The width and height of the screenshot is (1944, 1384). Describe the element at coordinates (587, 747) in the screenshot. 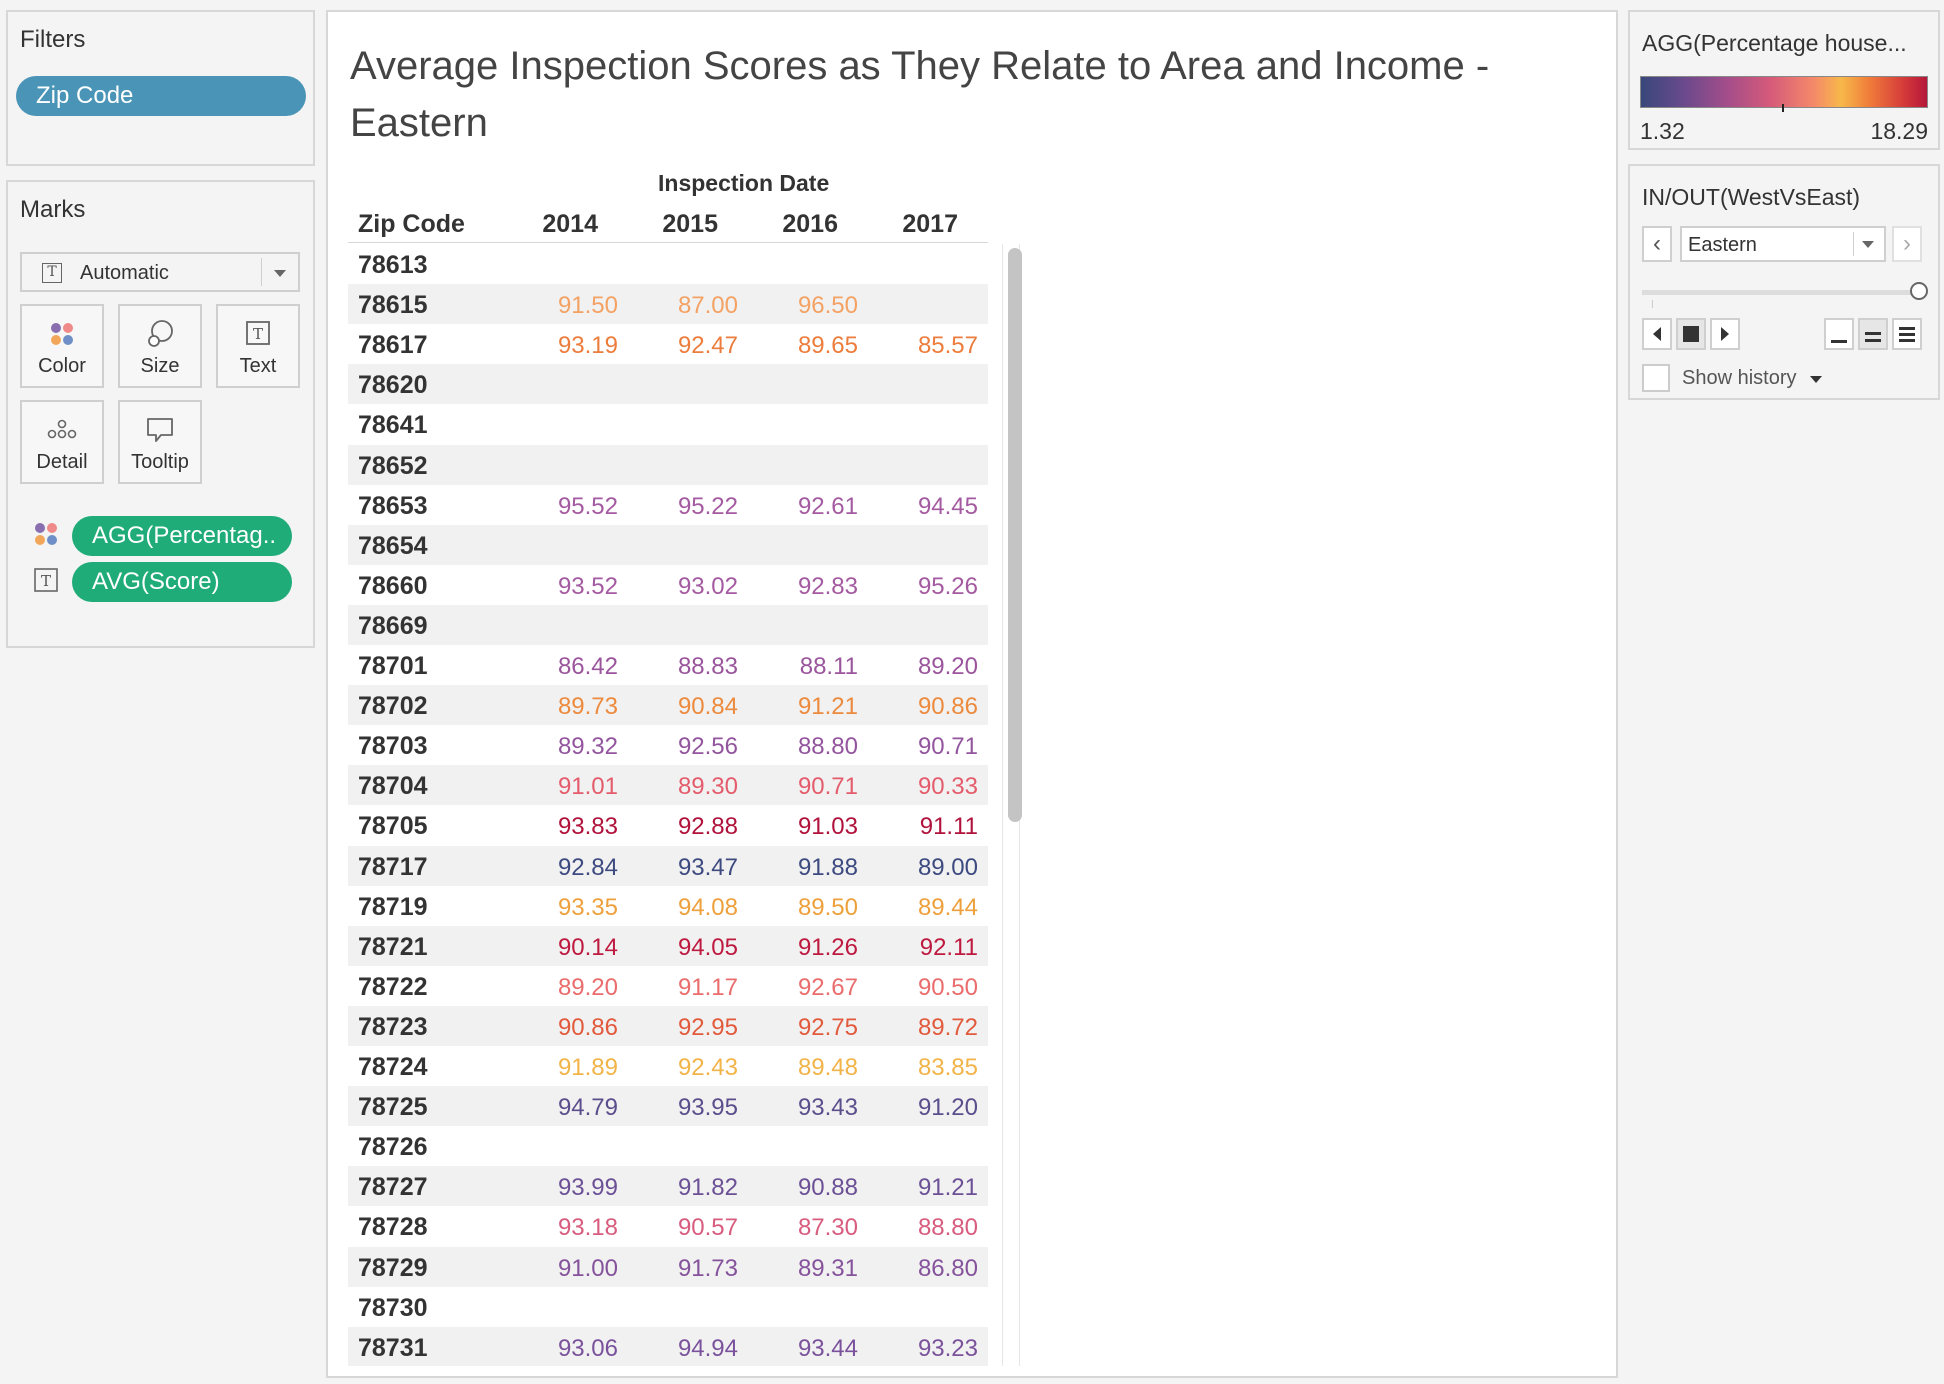

I see `score-cell: 89.32` at that location.